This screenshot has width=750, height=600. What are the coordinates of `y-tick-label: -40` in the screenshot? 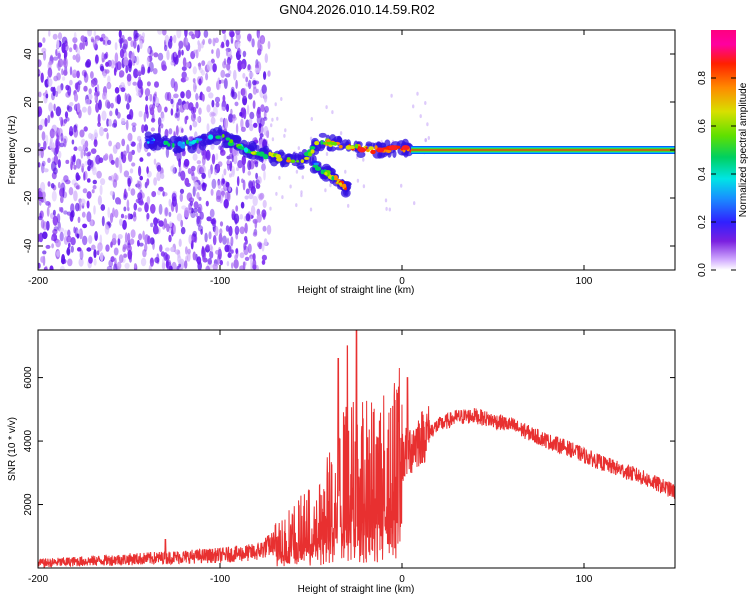 It's located at (28, 245).